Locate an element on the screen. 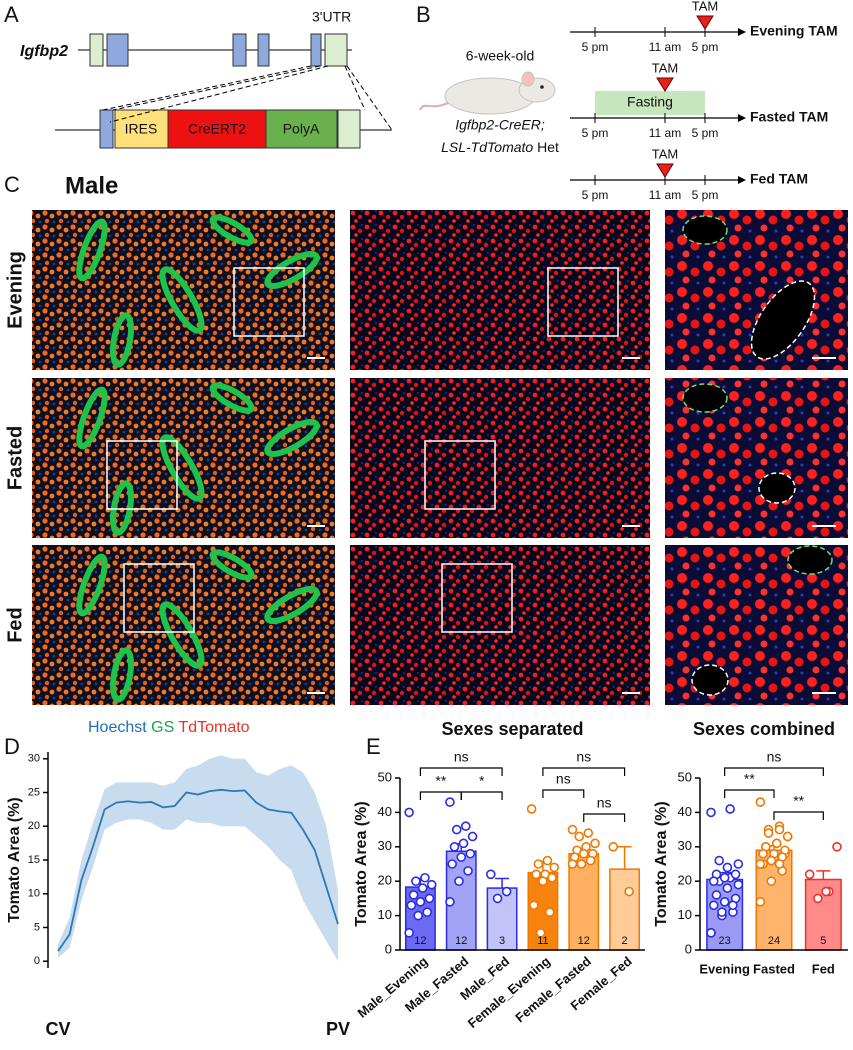  stain-legend-item: TdTomato is located at coordinates (213, 727).